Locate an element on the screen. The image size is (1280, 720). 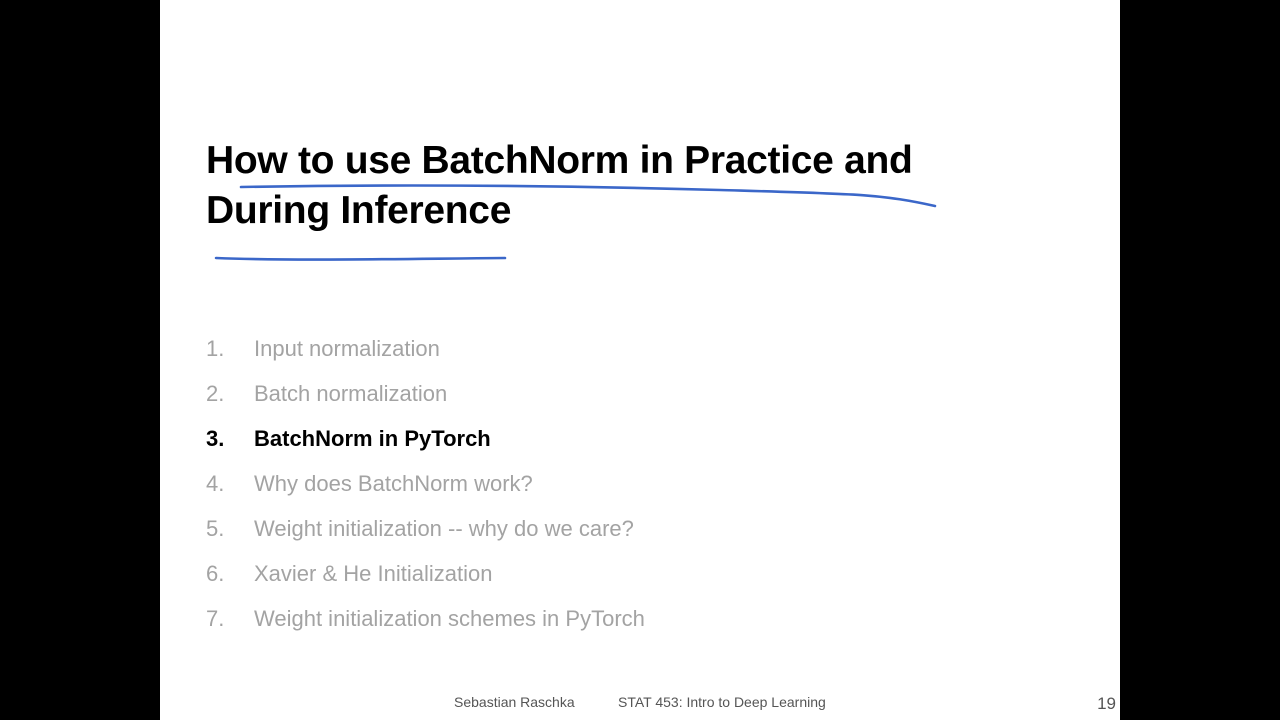
agenda-item-number: 3. is located at coordinates (215, 438).